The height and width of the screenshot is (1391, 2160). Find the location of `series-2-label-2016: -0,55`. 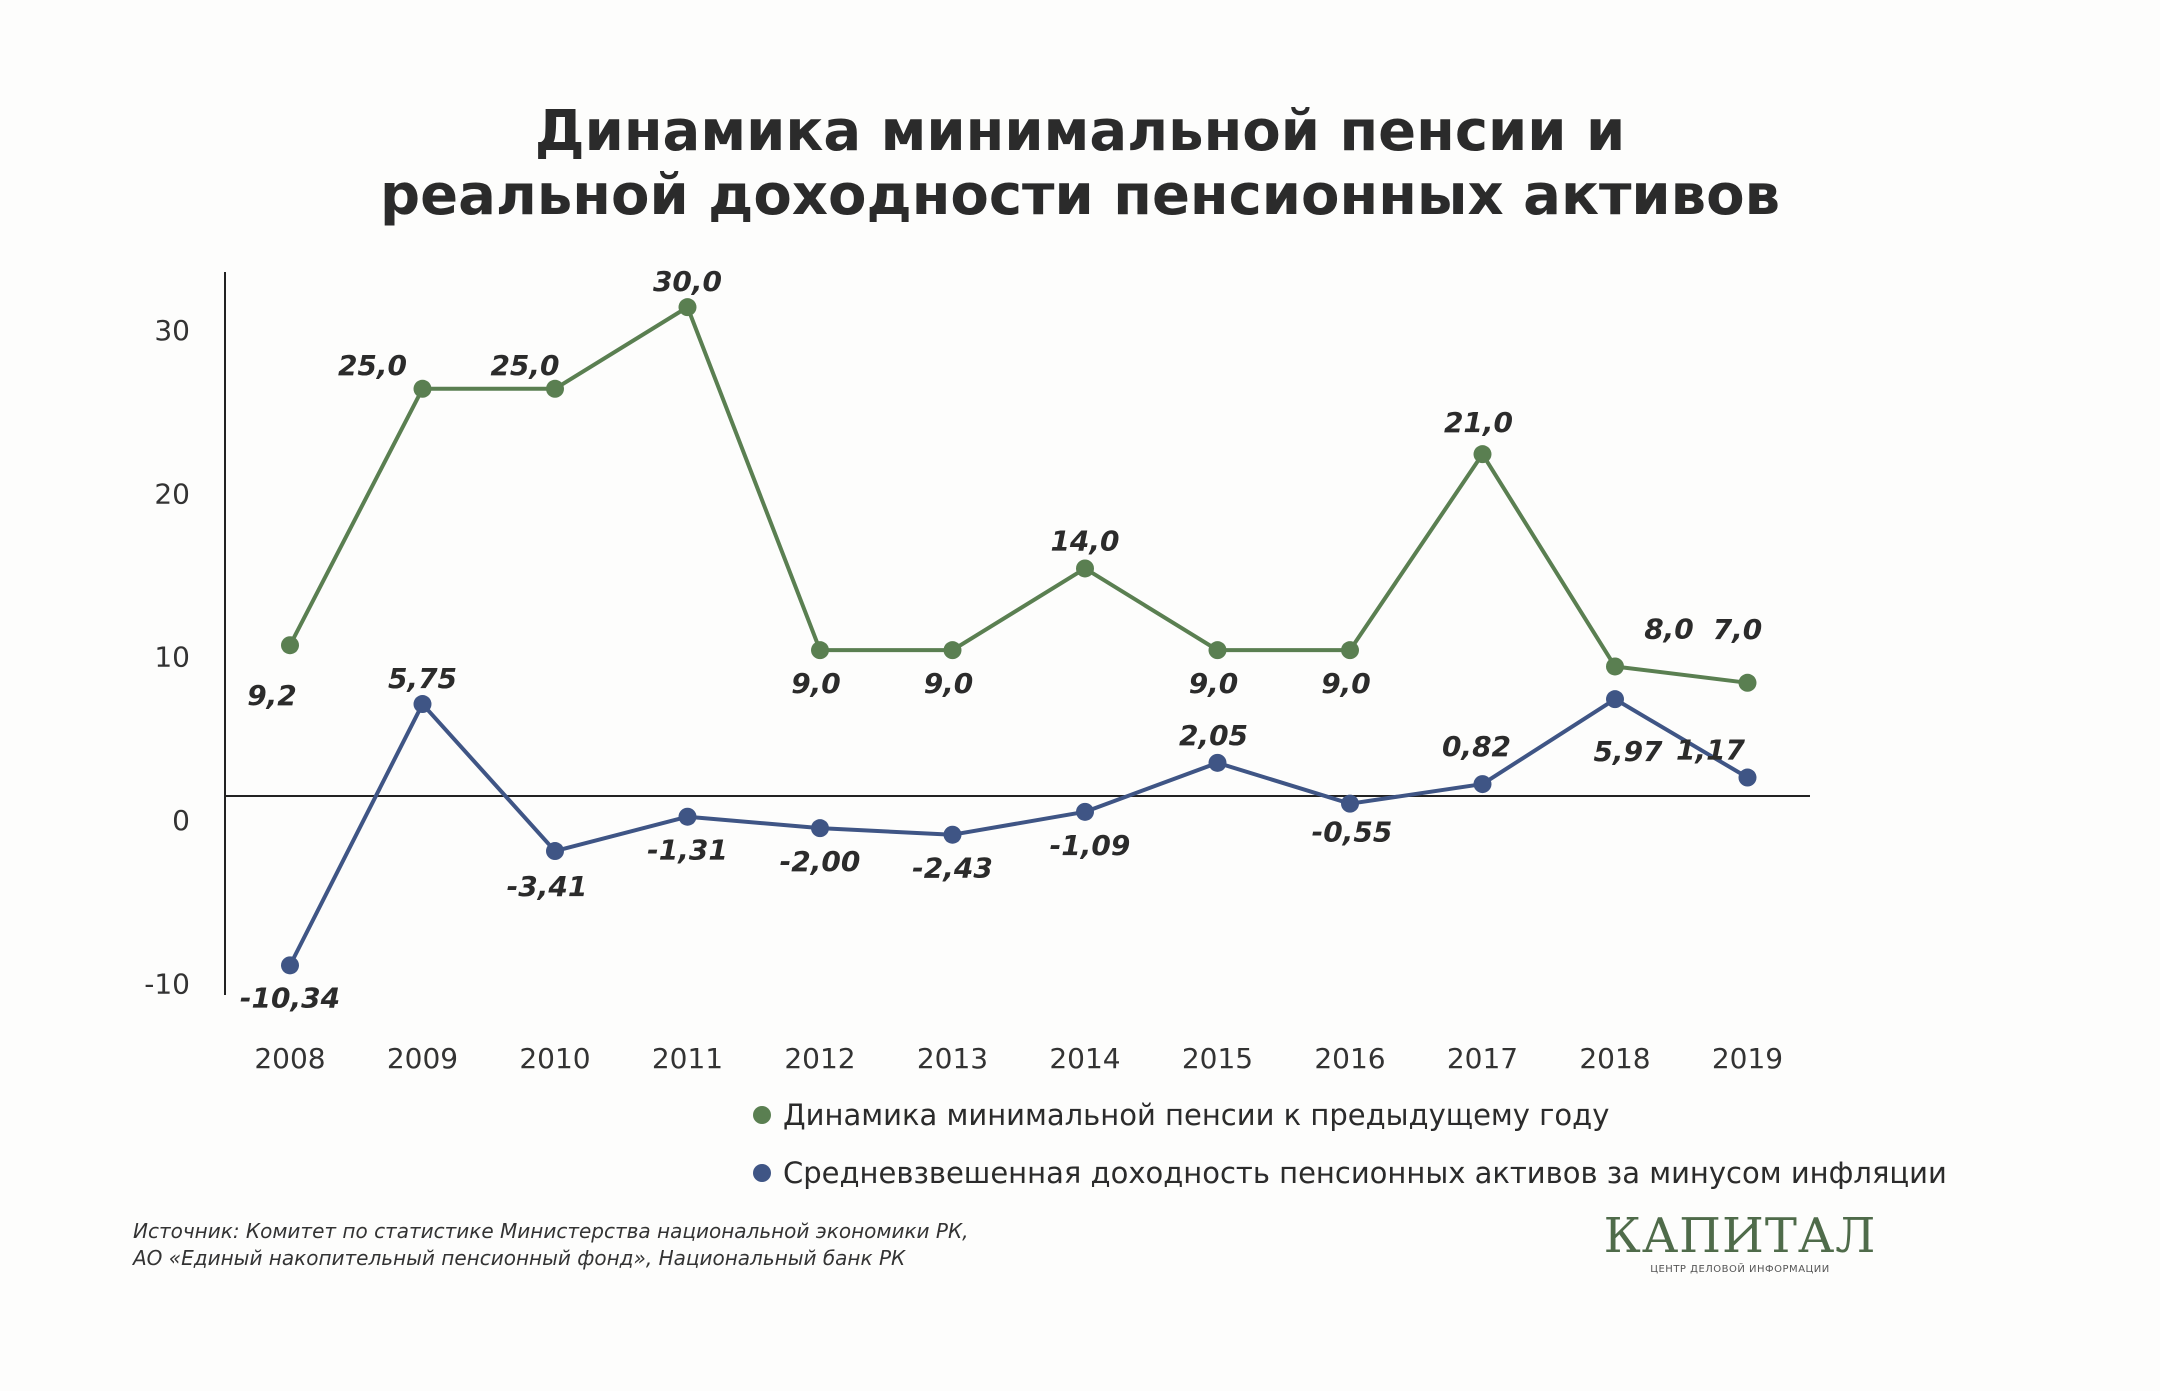

series-2-label-2016: -0,55 is located at coordinates (1352, 832).